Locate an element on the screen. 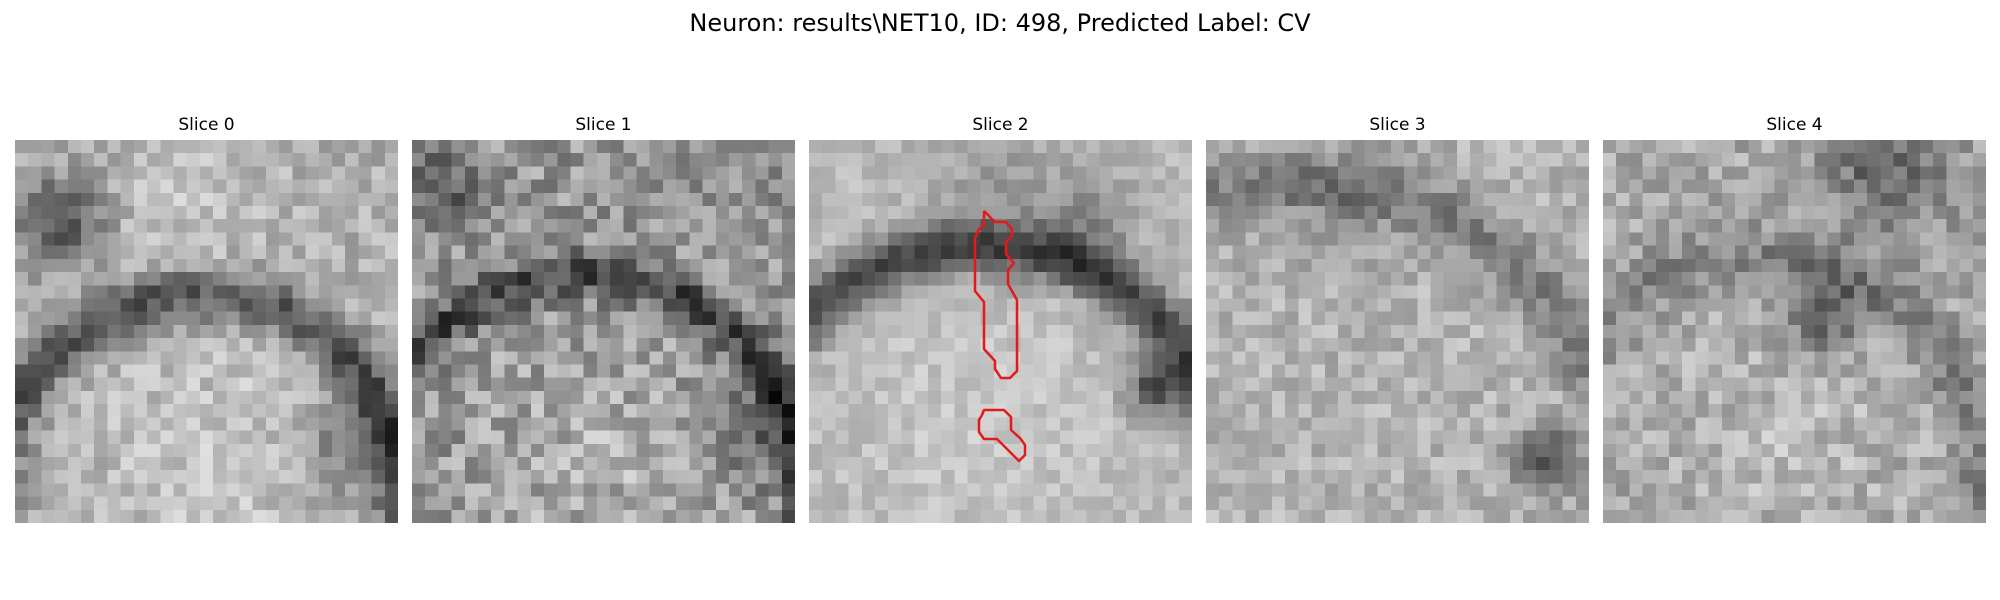 Image resolution: width=2000 pixels, height=600 pixels. slice-panel-2: Slice 2 is located at coordinates (1000, 318).